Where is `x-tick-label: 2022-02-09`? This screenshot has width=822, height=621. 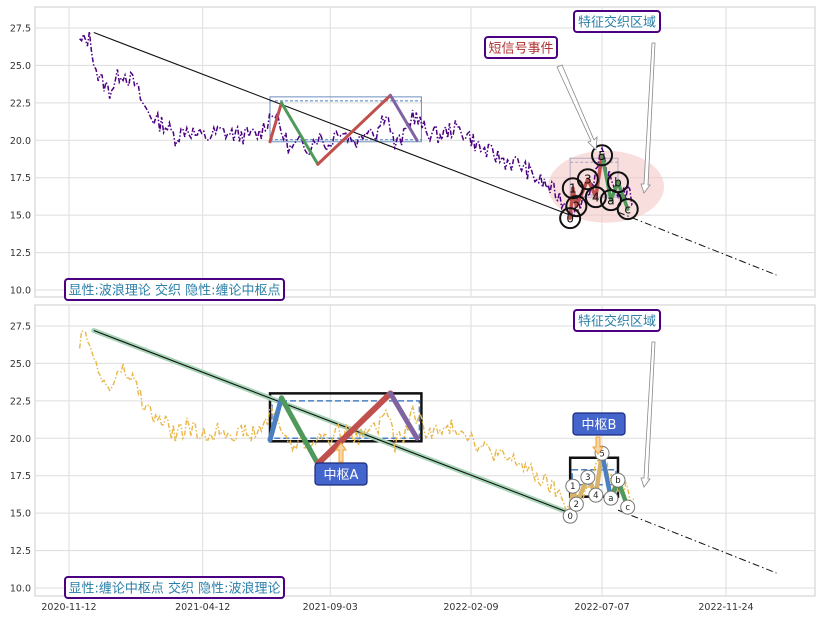
x-tick-label: 2022-02-09 is located at coordinates (470, 607).